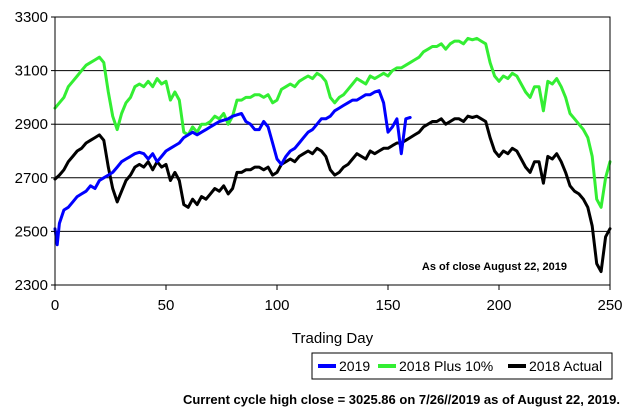 The width and height of the screenshot is (625, 420). What do you see at coordinates (31, 17) in the screenshot?
I see `y-tick-label: 3300` at bounding box center [31, 17].